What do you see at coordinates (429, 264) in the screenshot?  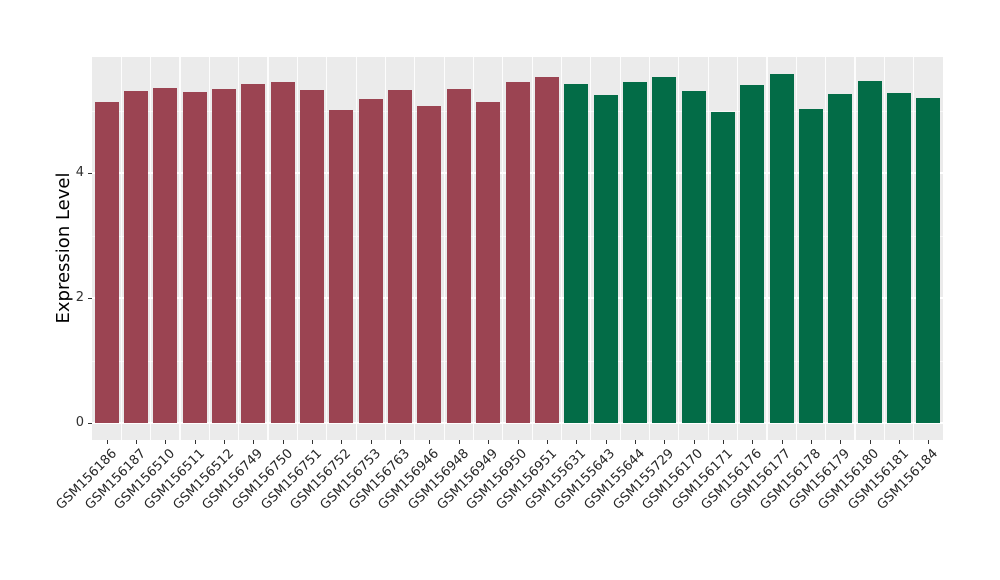 I see `bar-GSM156946` at bounding box center [429, 264].